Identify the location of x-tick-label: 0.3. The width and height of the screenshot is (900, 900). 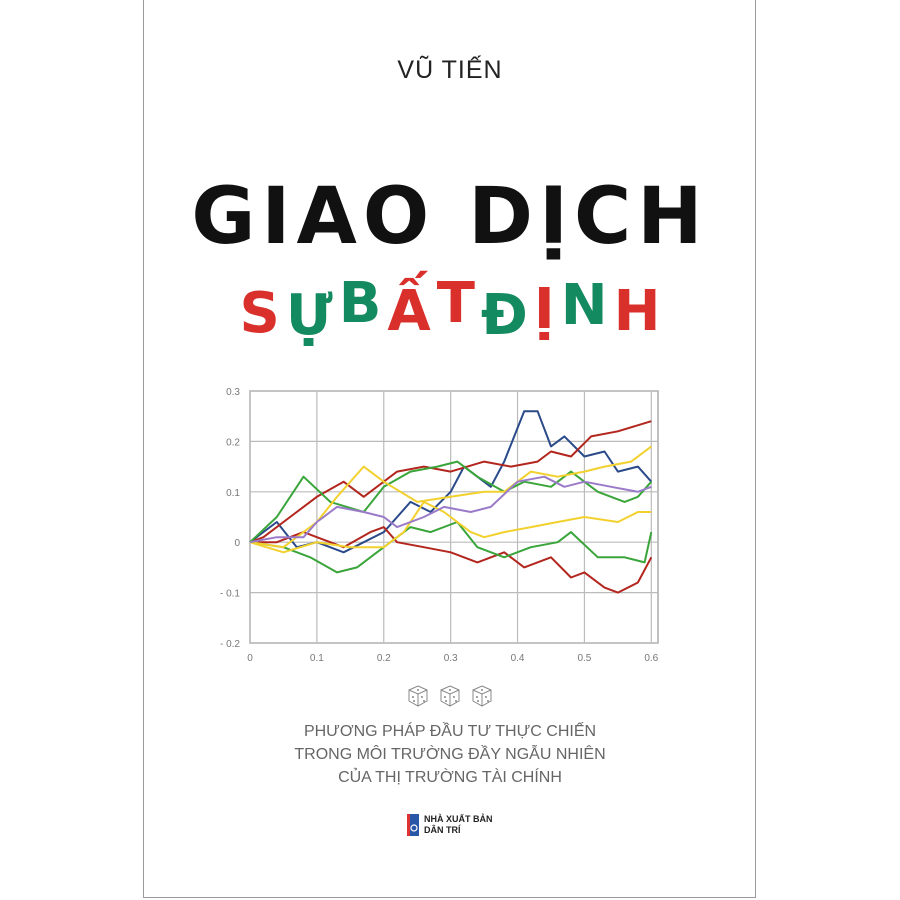
(451, 658).